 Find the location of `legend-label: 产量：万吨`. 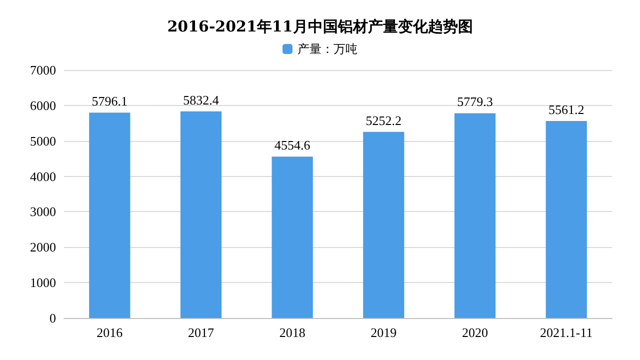

legend-label: 产量：万吨 is located at coordinates (328, 49).